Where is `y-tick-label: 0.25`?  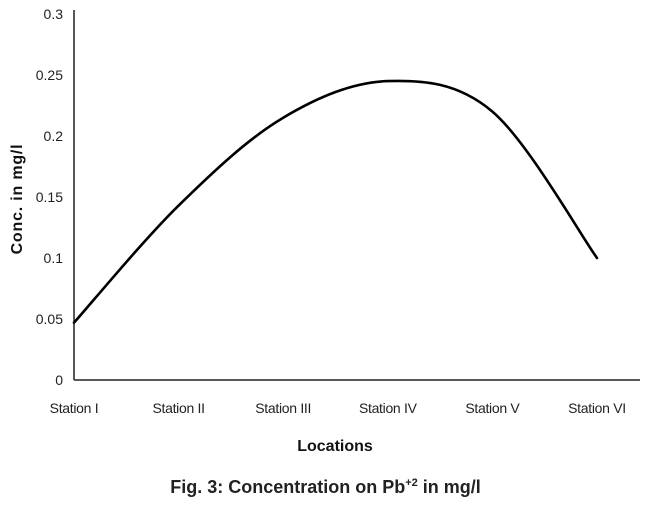 y-tick-label: 0.25 is located at coordinates (49, 75).